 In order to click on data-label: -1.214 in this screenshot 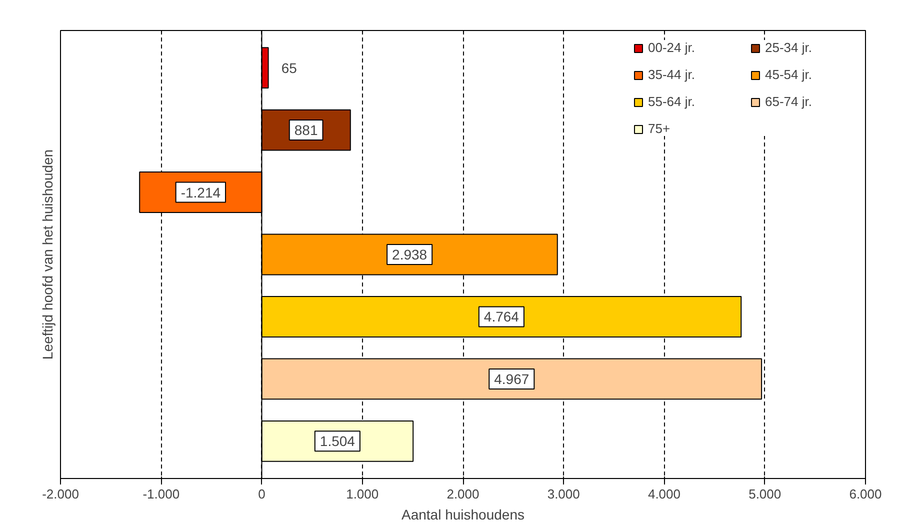, I will do `click(200, 192)`.